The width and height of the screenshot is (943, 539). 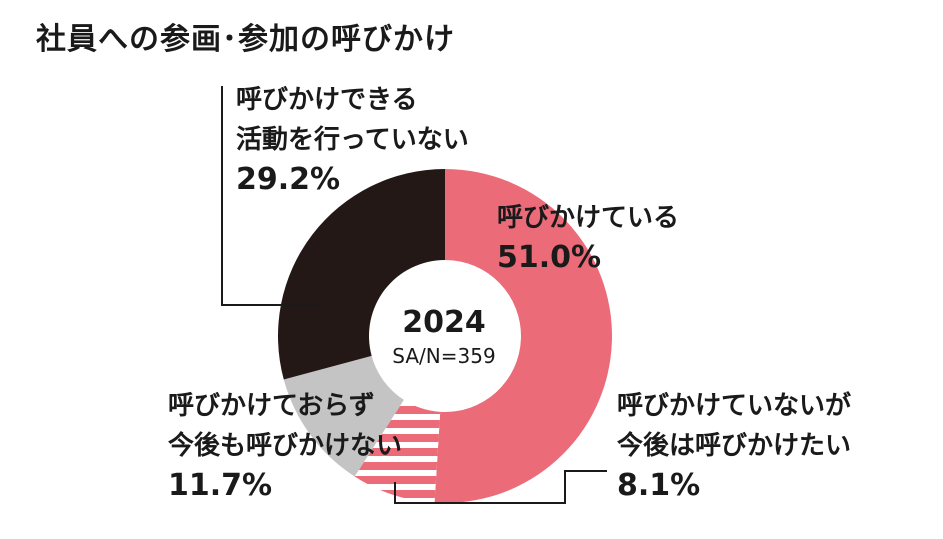 I want to click on slice-value-label: 11.7%, so click(x=220, y=485).